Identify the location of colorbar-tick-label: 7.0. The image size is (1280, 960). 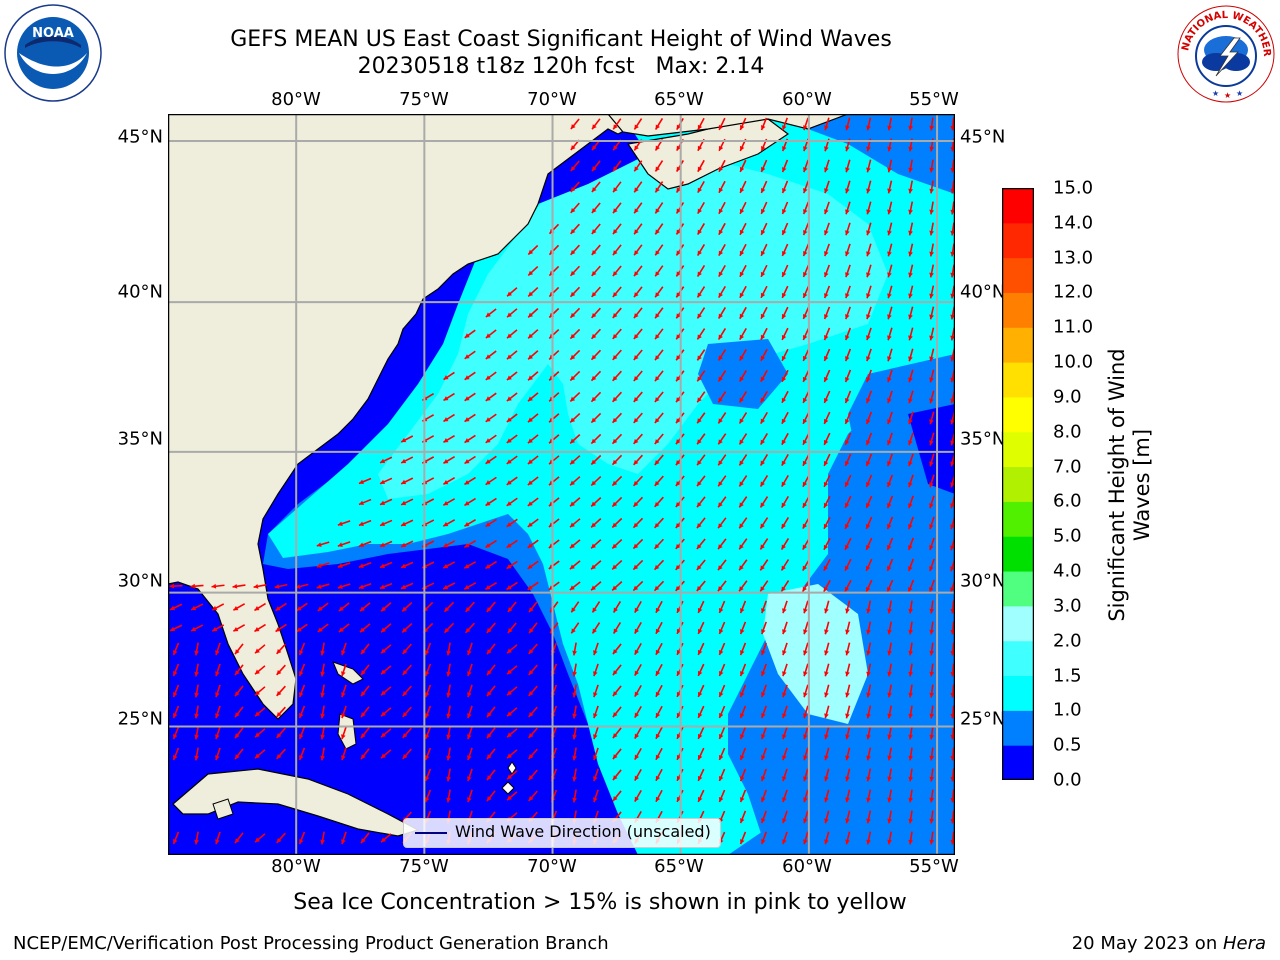
(1067, 467).